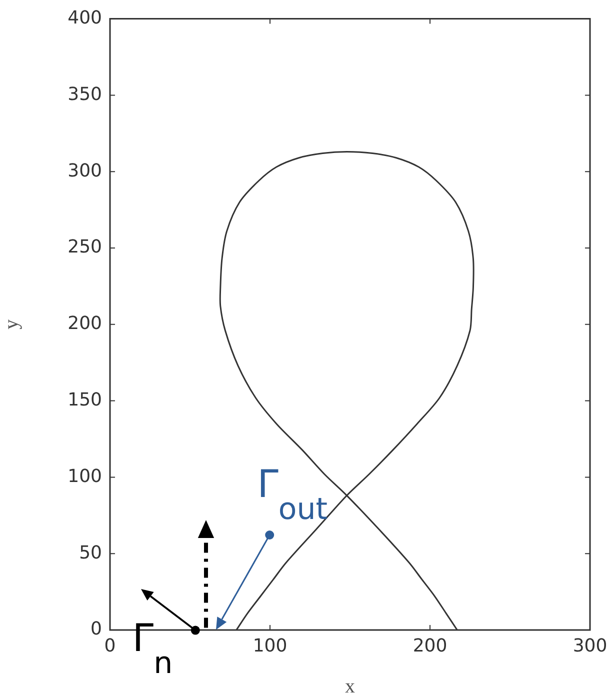  What do you see at coordinates (85, 323) in the screenshot?
I see `y-tick-label: 200` at bounding box center [85, 323].